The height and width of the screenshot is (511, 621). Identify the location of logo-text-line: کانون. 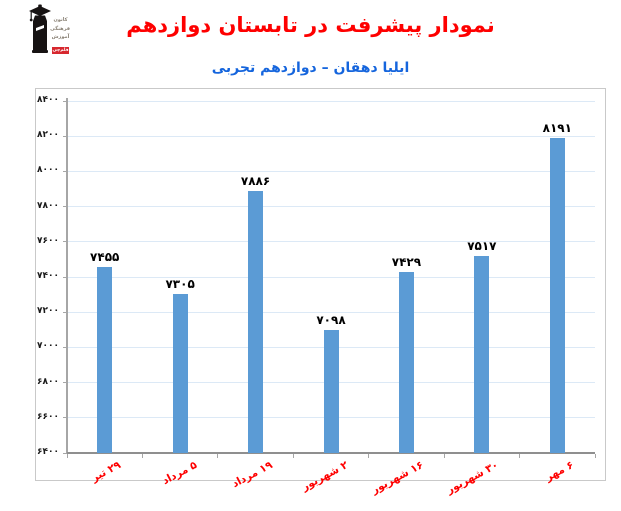
(60, 20).